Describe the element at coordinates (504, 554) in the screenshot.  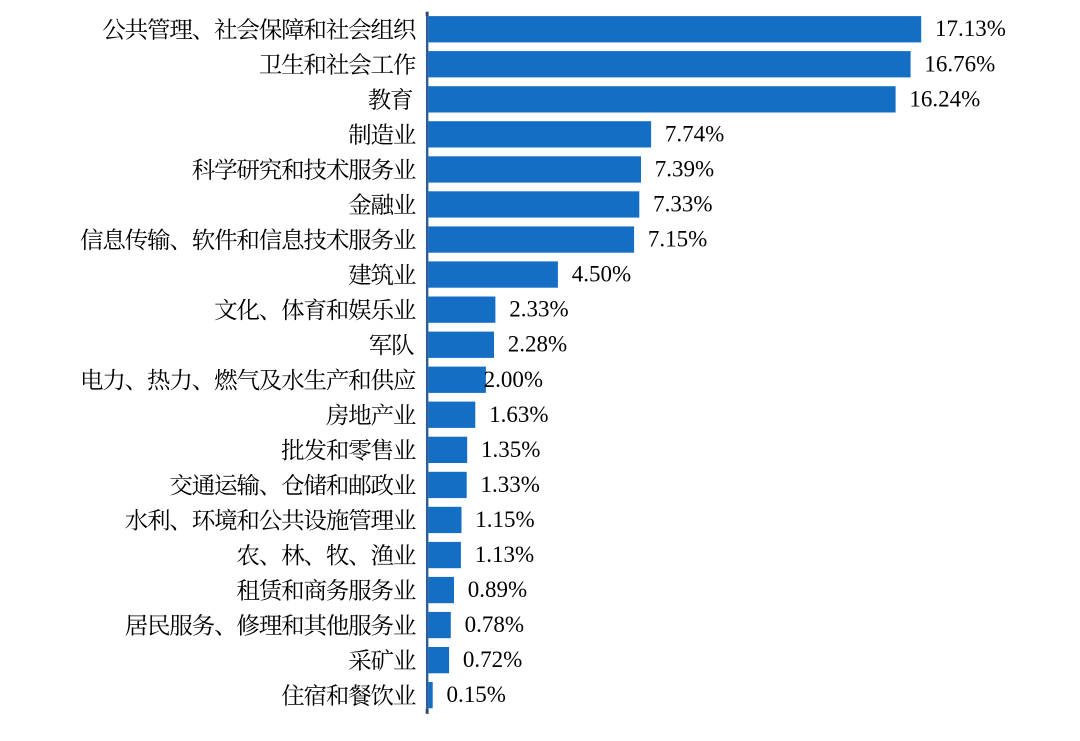
I see `svg-text: 1.13%` at that location.